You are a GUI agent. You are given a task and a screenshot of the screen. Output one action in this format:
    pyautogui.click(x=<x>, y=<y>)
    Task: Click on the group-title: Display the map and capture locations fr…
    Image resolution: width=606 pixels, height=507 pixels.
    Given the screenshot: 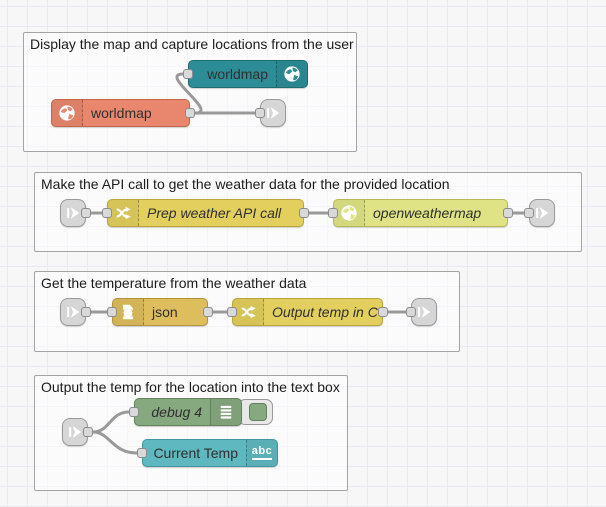 What is the action you would take?
    pyautogui.click(x=192, y=44)
    